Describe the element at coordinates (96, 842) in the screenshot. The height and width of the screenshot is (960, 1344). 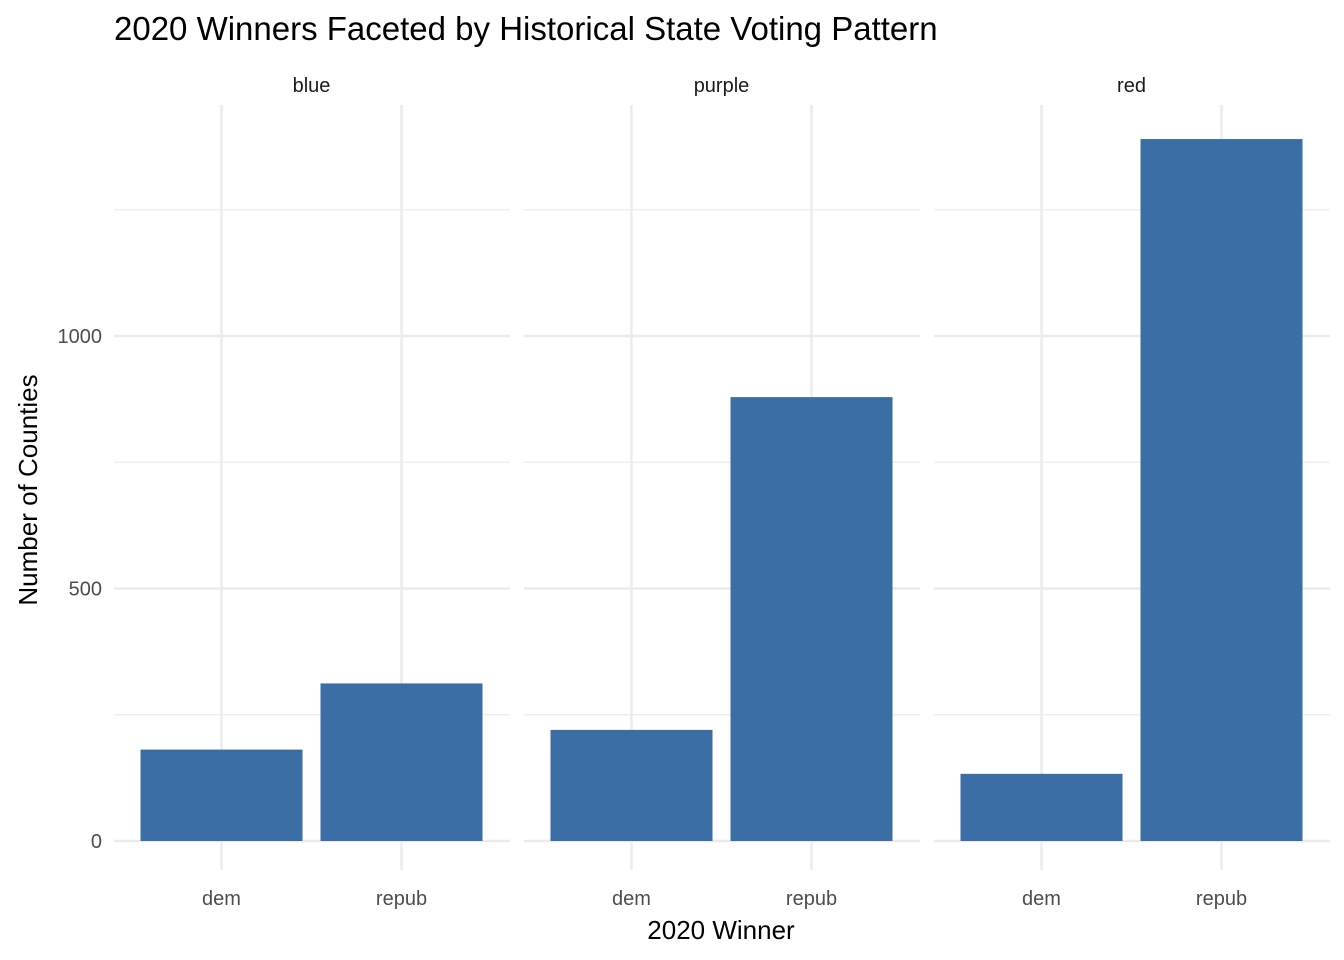
I see `y-tick-label: 0` at that location.